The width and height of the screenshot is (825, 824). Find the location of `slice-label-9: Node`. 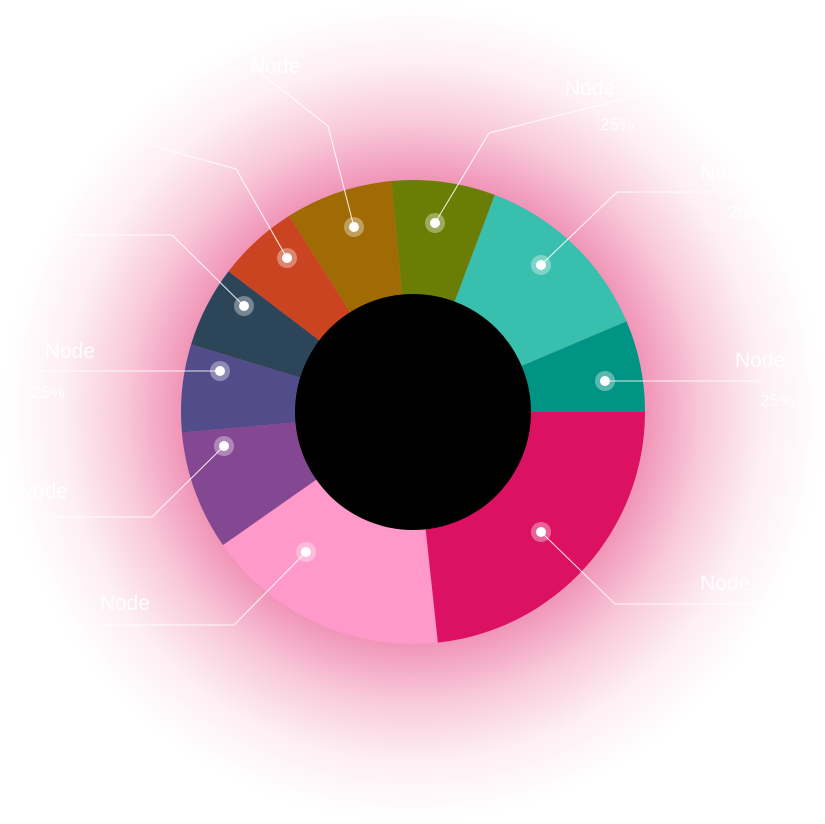

slice-label-9: Node is located at coordinates (125, 603).